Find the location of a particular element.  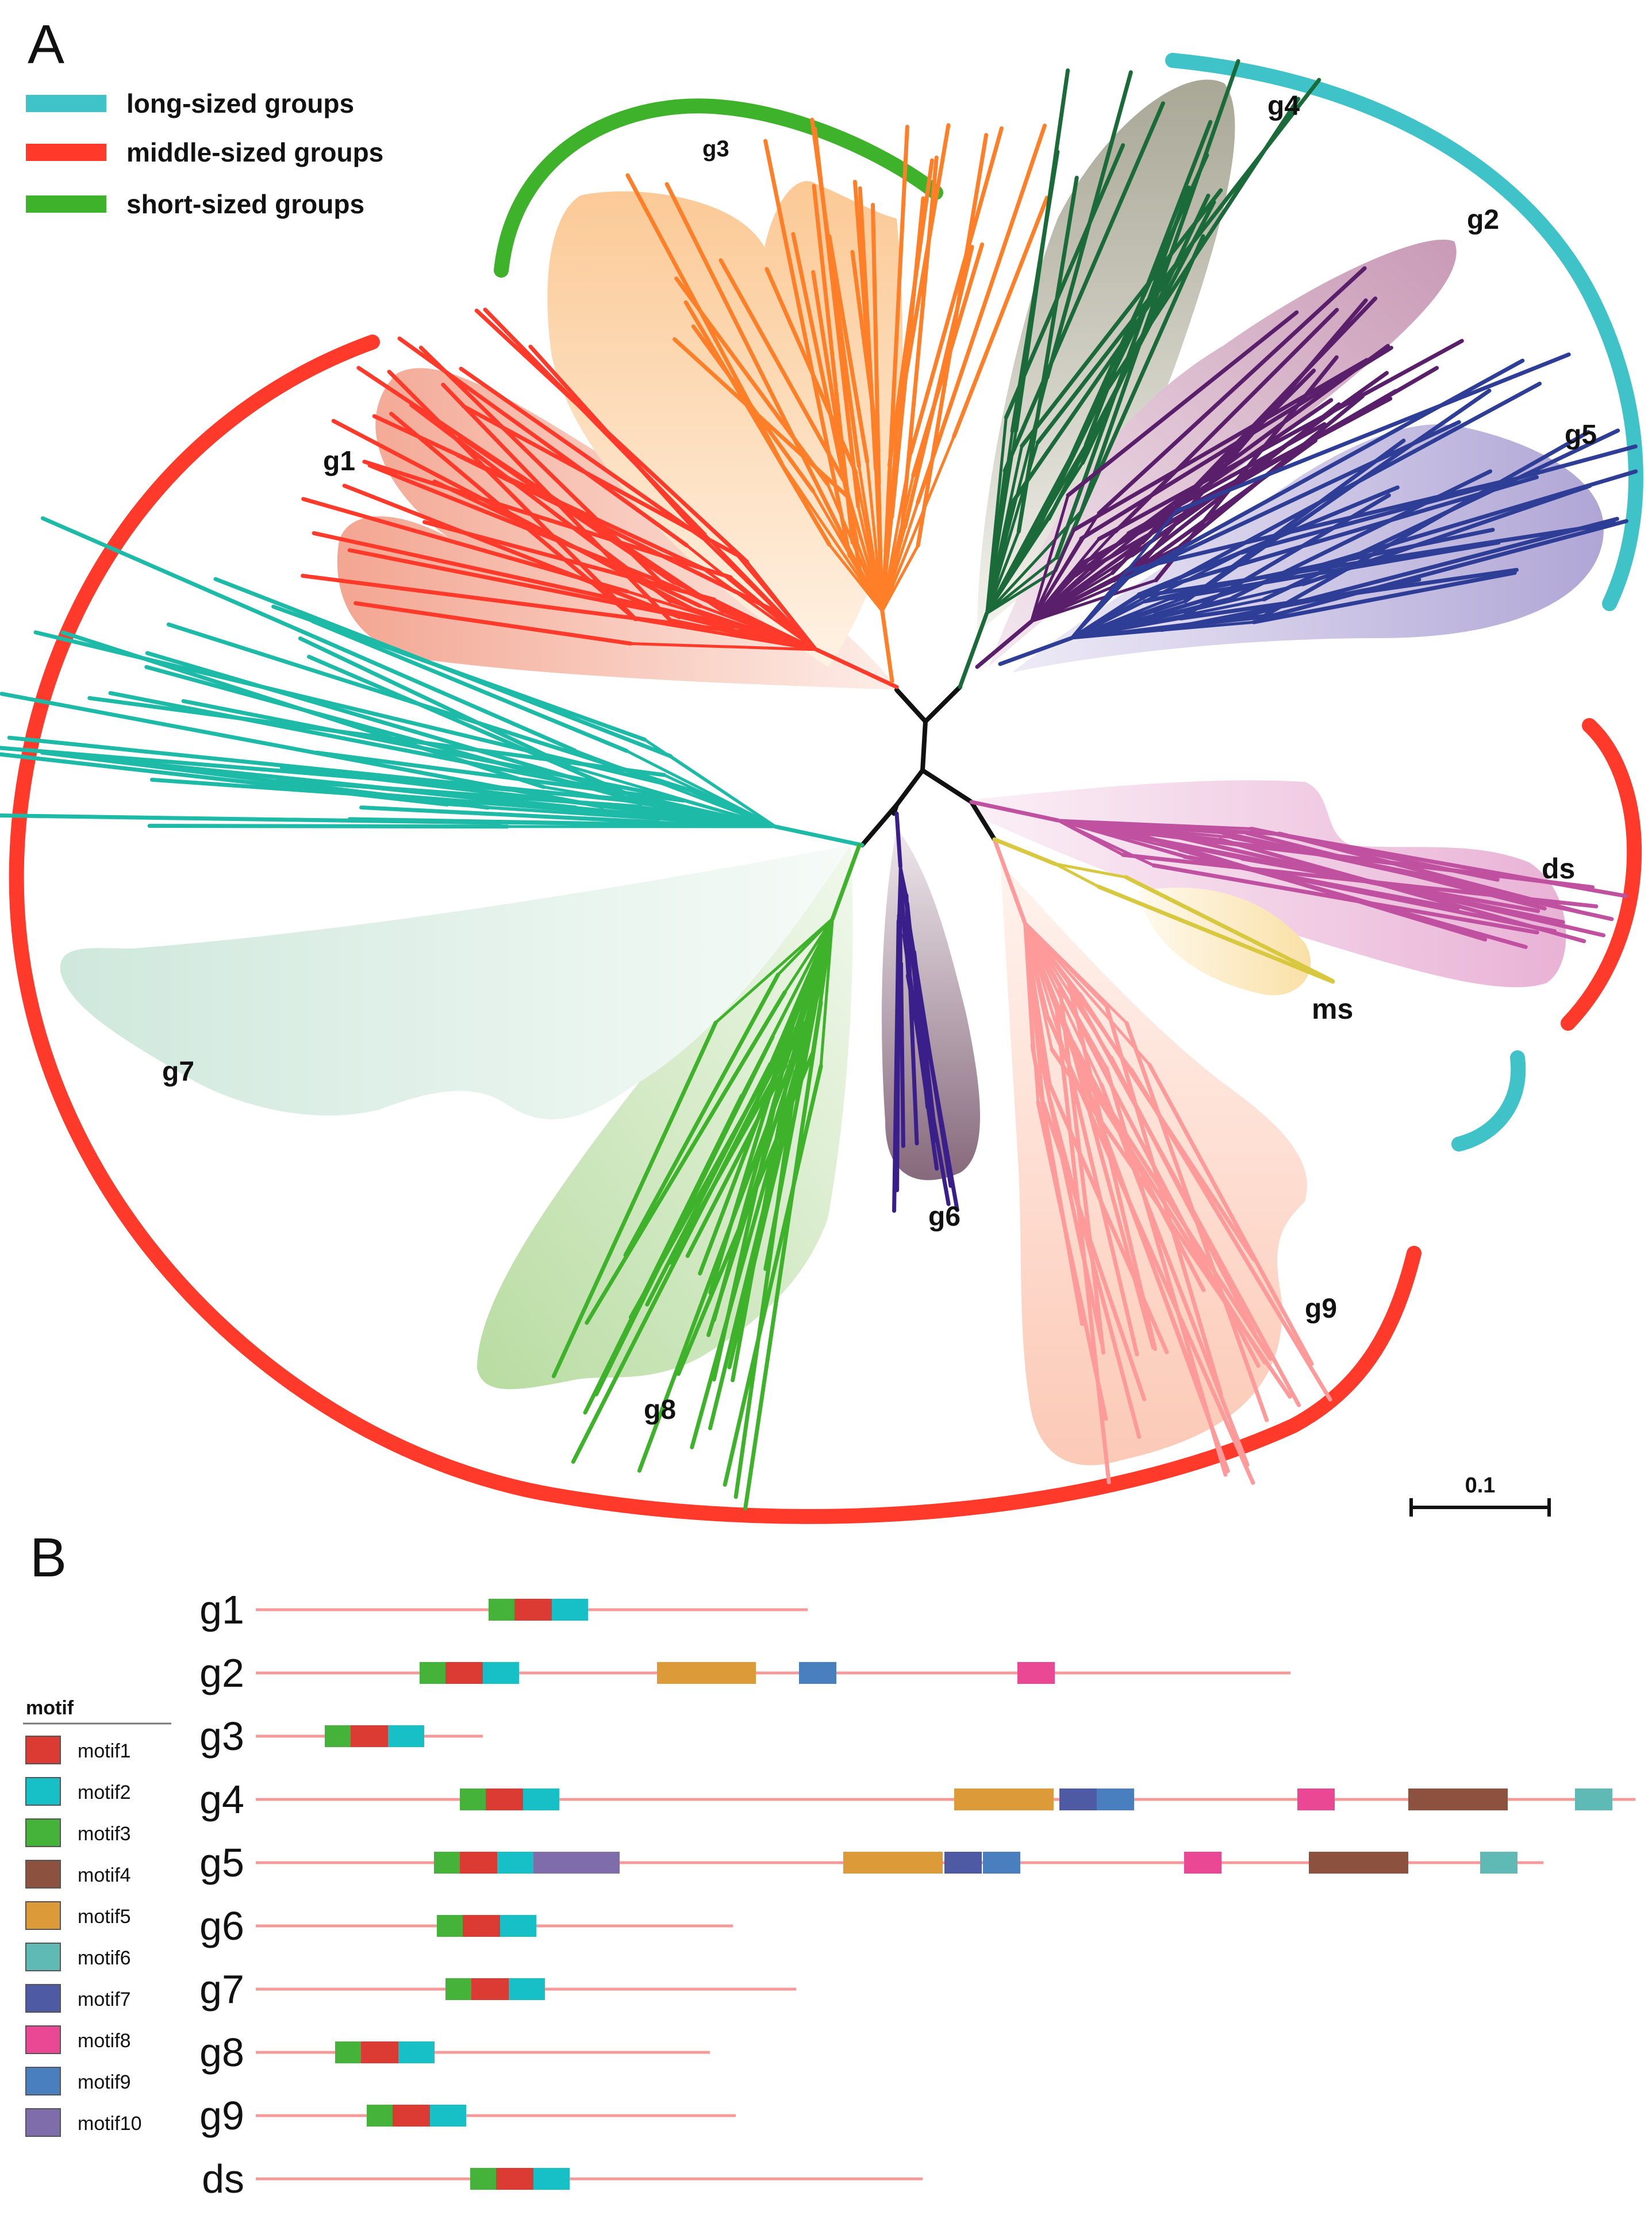

arc-short-g3 is located at coordinates (718, 188).